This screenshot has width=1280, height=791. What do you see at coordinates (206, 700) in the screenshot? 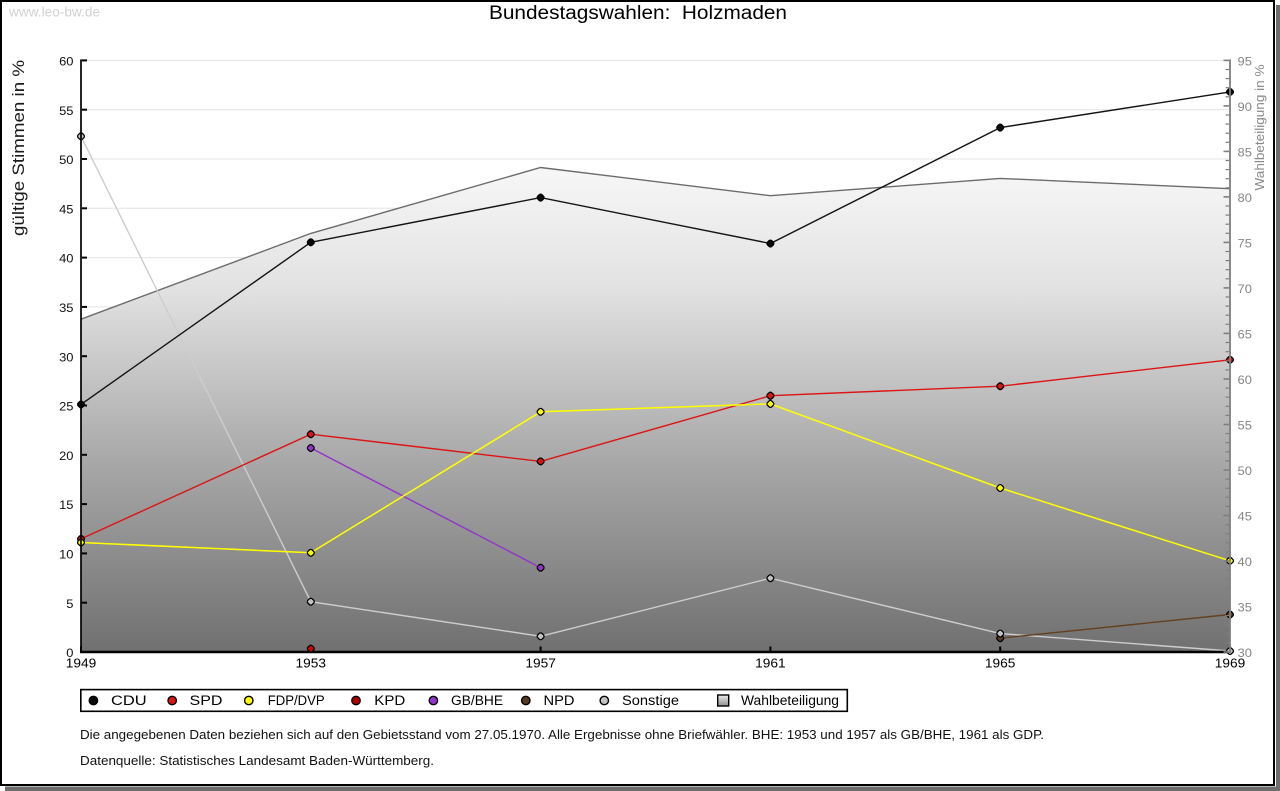
I see `svg-text: SPD` at bounding box center [206, 700].